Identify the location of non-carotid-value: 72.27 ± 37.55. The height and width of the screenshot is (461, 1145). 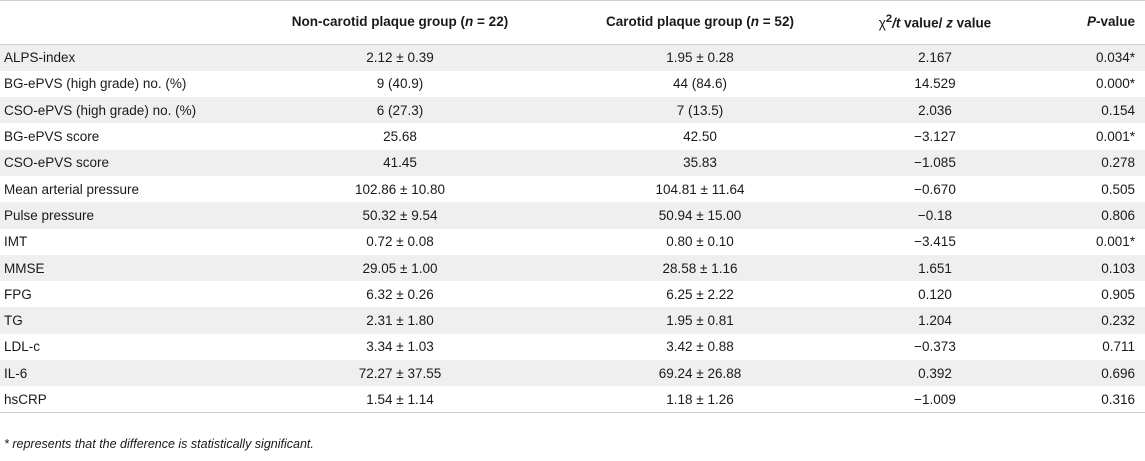
(400, 373).